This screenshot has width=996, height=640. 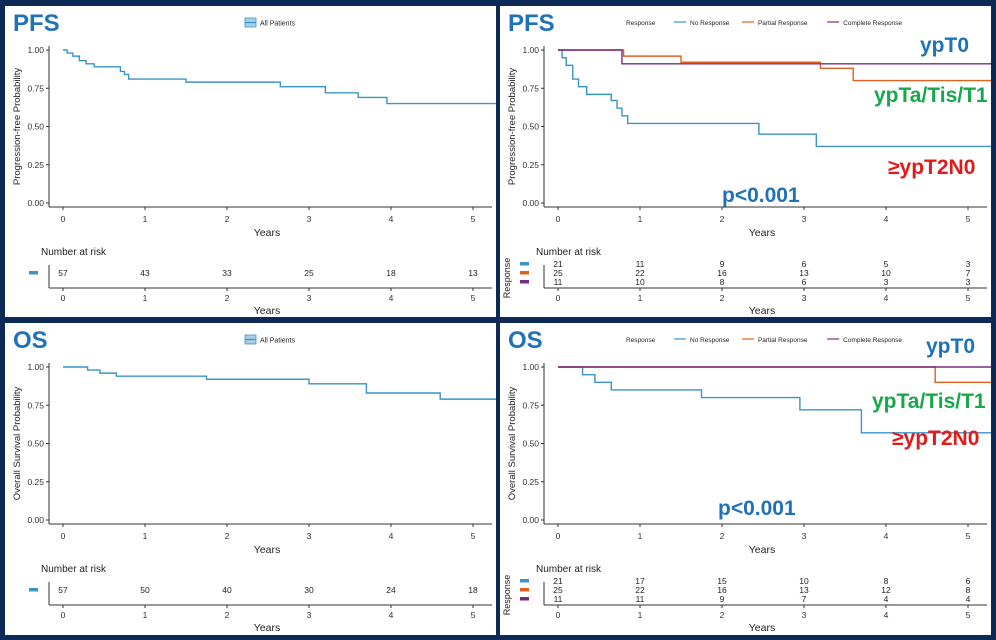 I want to click on risk-count: 3, so click(x=886, y=282).